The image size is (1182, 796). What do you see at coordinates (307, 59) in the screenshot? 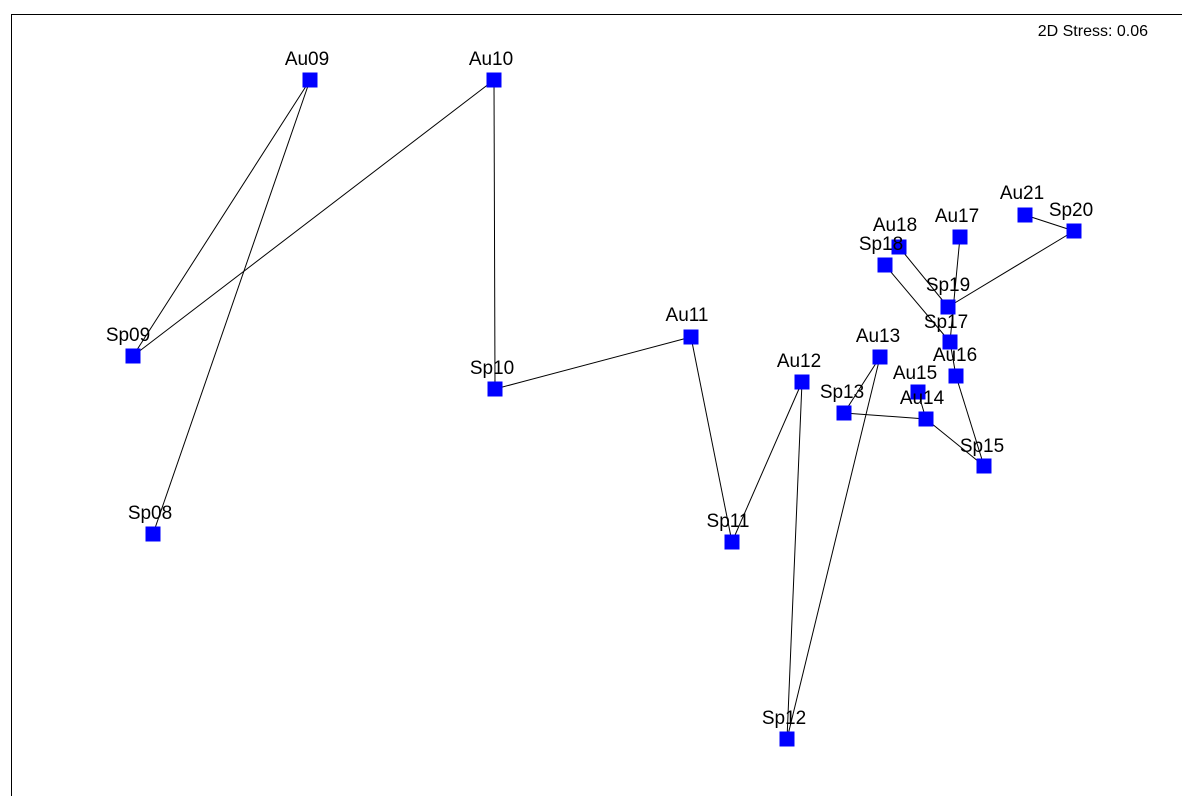
I see `label-au09: Au09` at bounding box center [307, 59].